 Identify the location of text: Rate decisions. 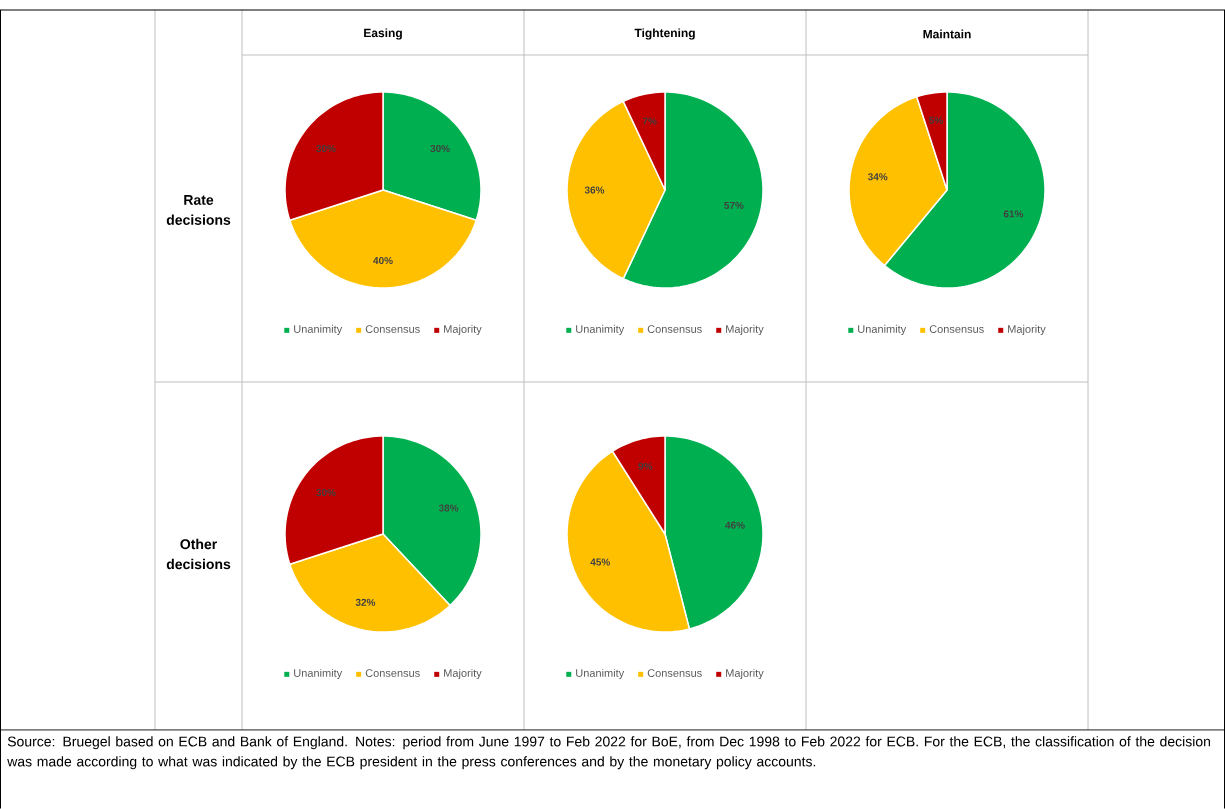
(198, 210).